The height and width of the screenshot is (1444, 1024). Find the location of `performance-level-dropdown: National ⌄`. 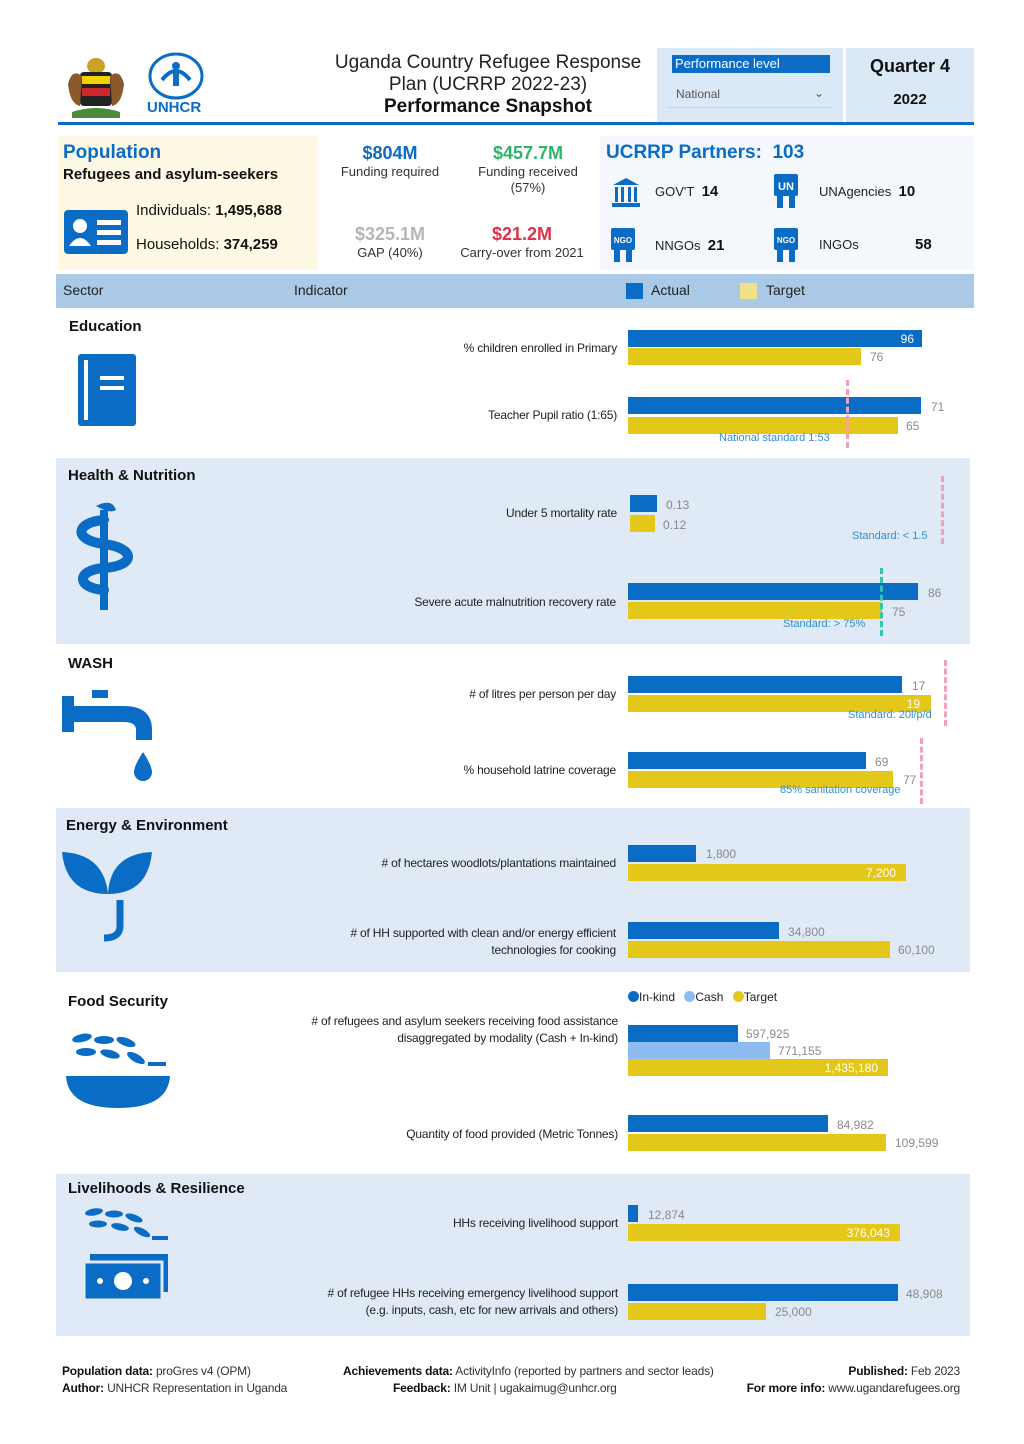

performance-level-dropdown: National ⌄ is located at coordinates (750, 95).